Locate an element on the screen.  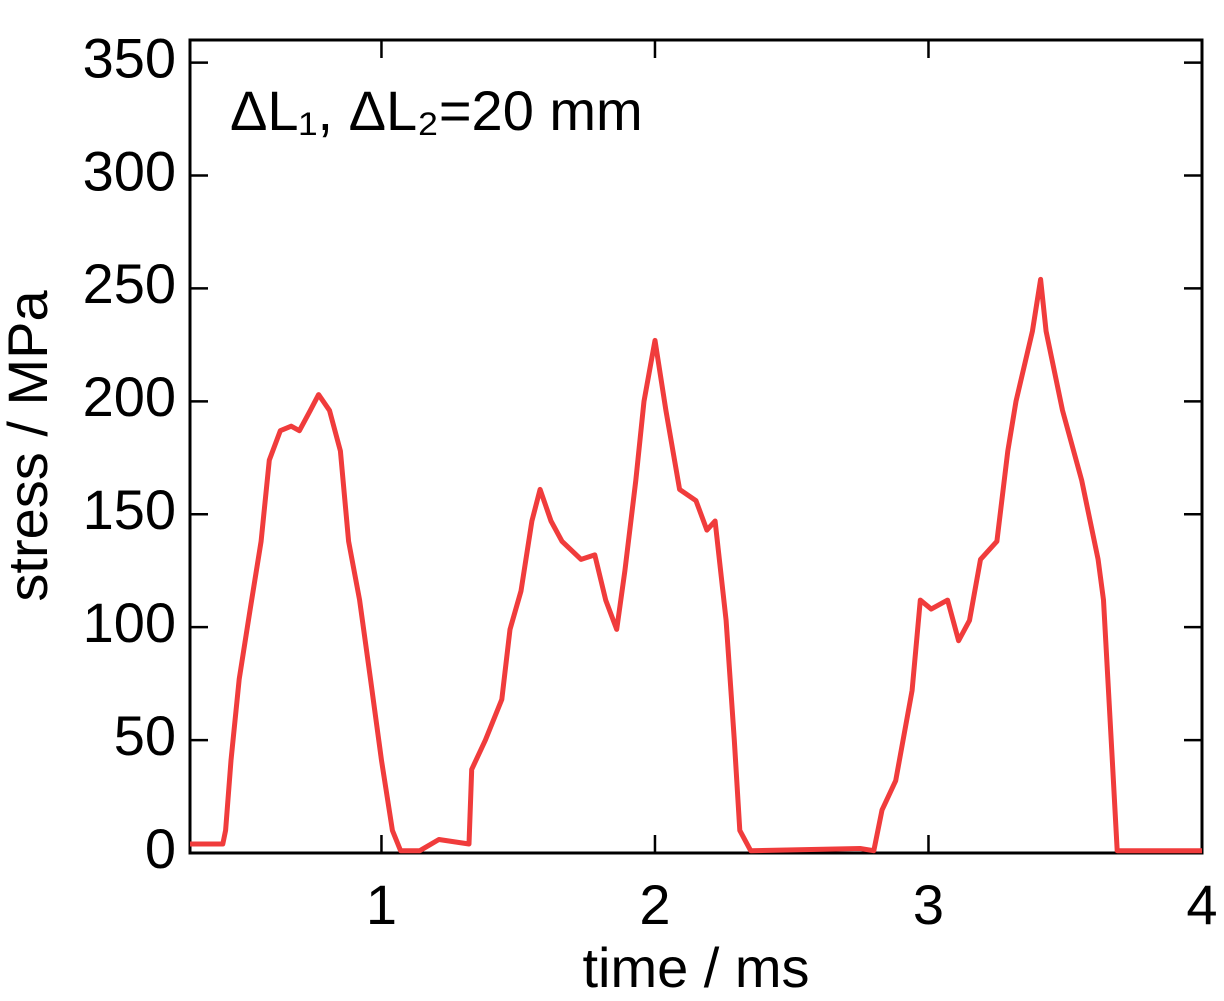
y-tick-label: 300 is located at coordinates (129, 170).